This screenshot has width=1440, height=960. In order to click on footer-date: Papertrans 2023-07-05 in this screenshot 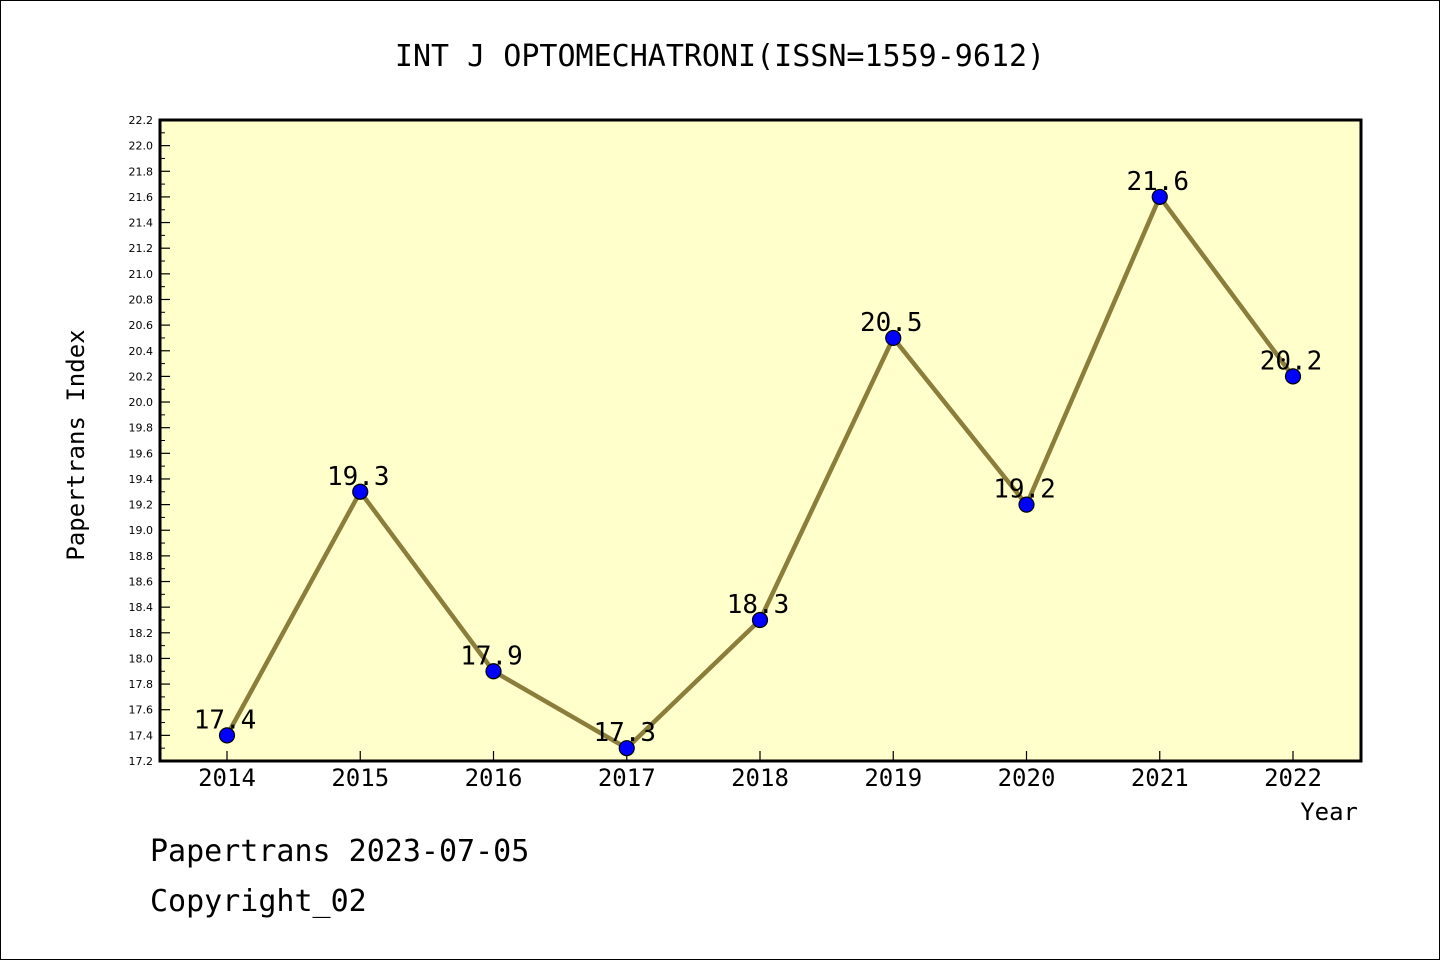, I will do `click(340, 851)`.